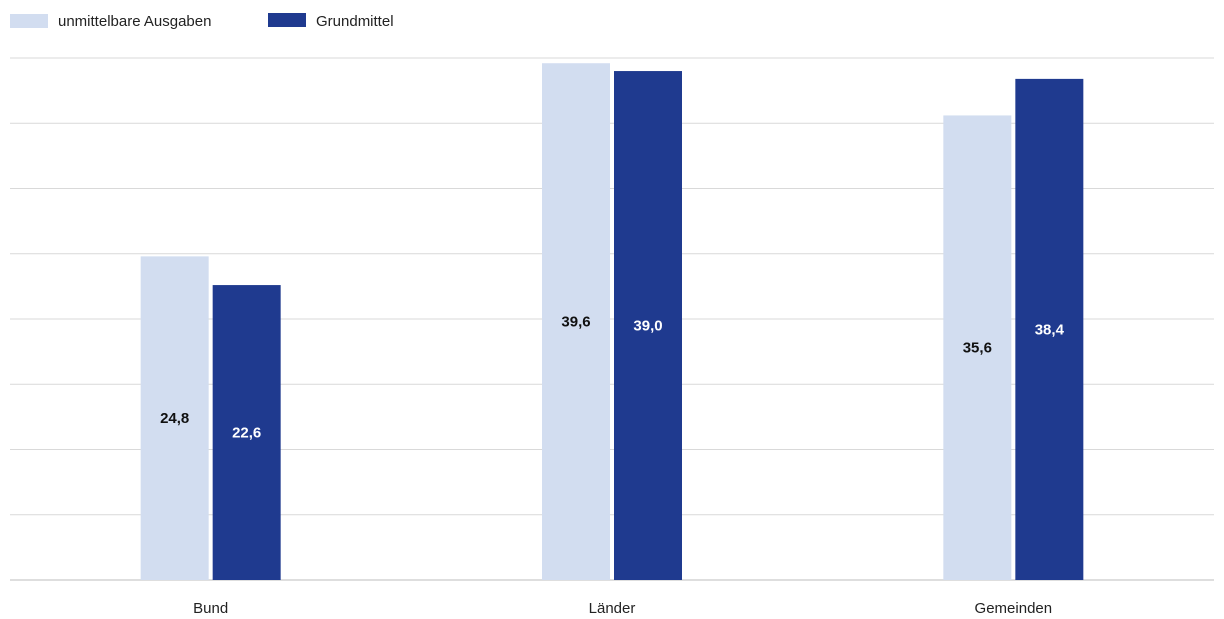  I want to click on data-label-länder-series-2: 39,0, so click(647, 326).